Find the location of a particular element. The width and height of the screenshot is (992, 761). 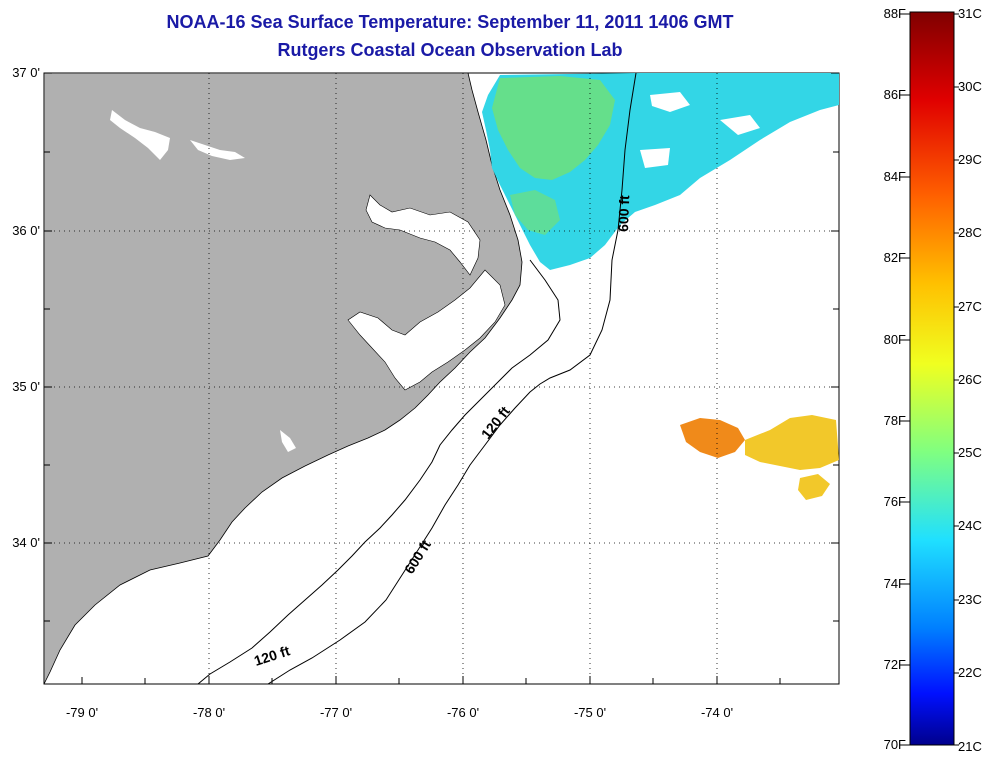

colorbar-c-label: 27C is located at coordinates (970, 306).